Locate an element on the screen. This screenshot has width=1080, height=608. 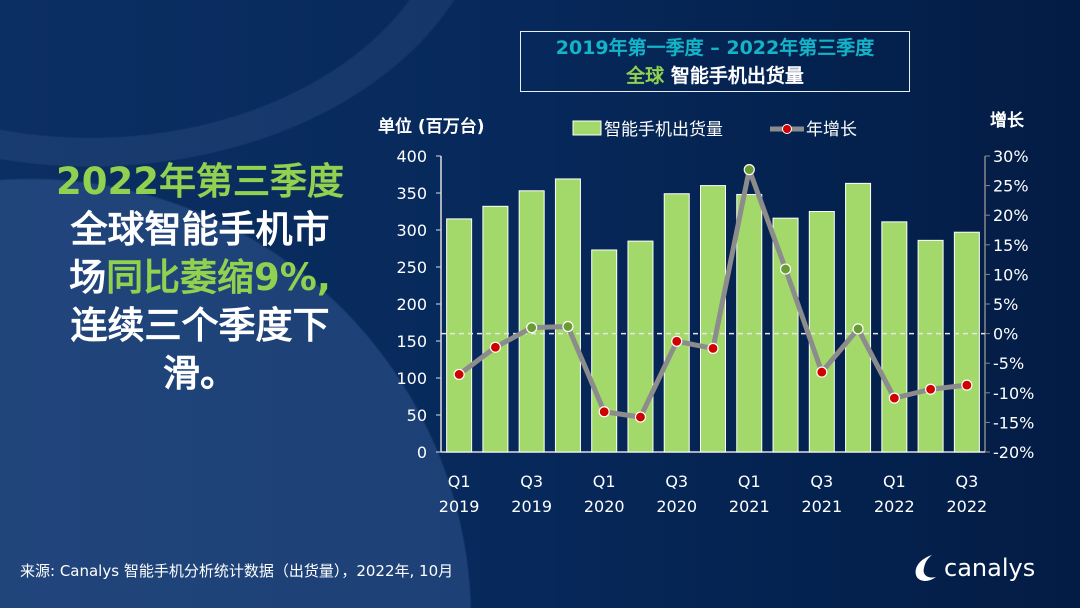
y2-tick-label: -15% is located at coordinates (1013, 422).